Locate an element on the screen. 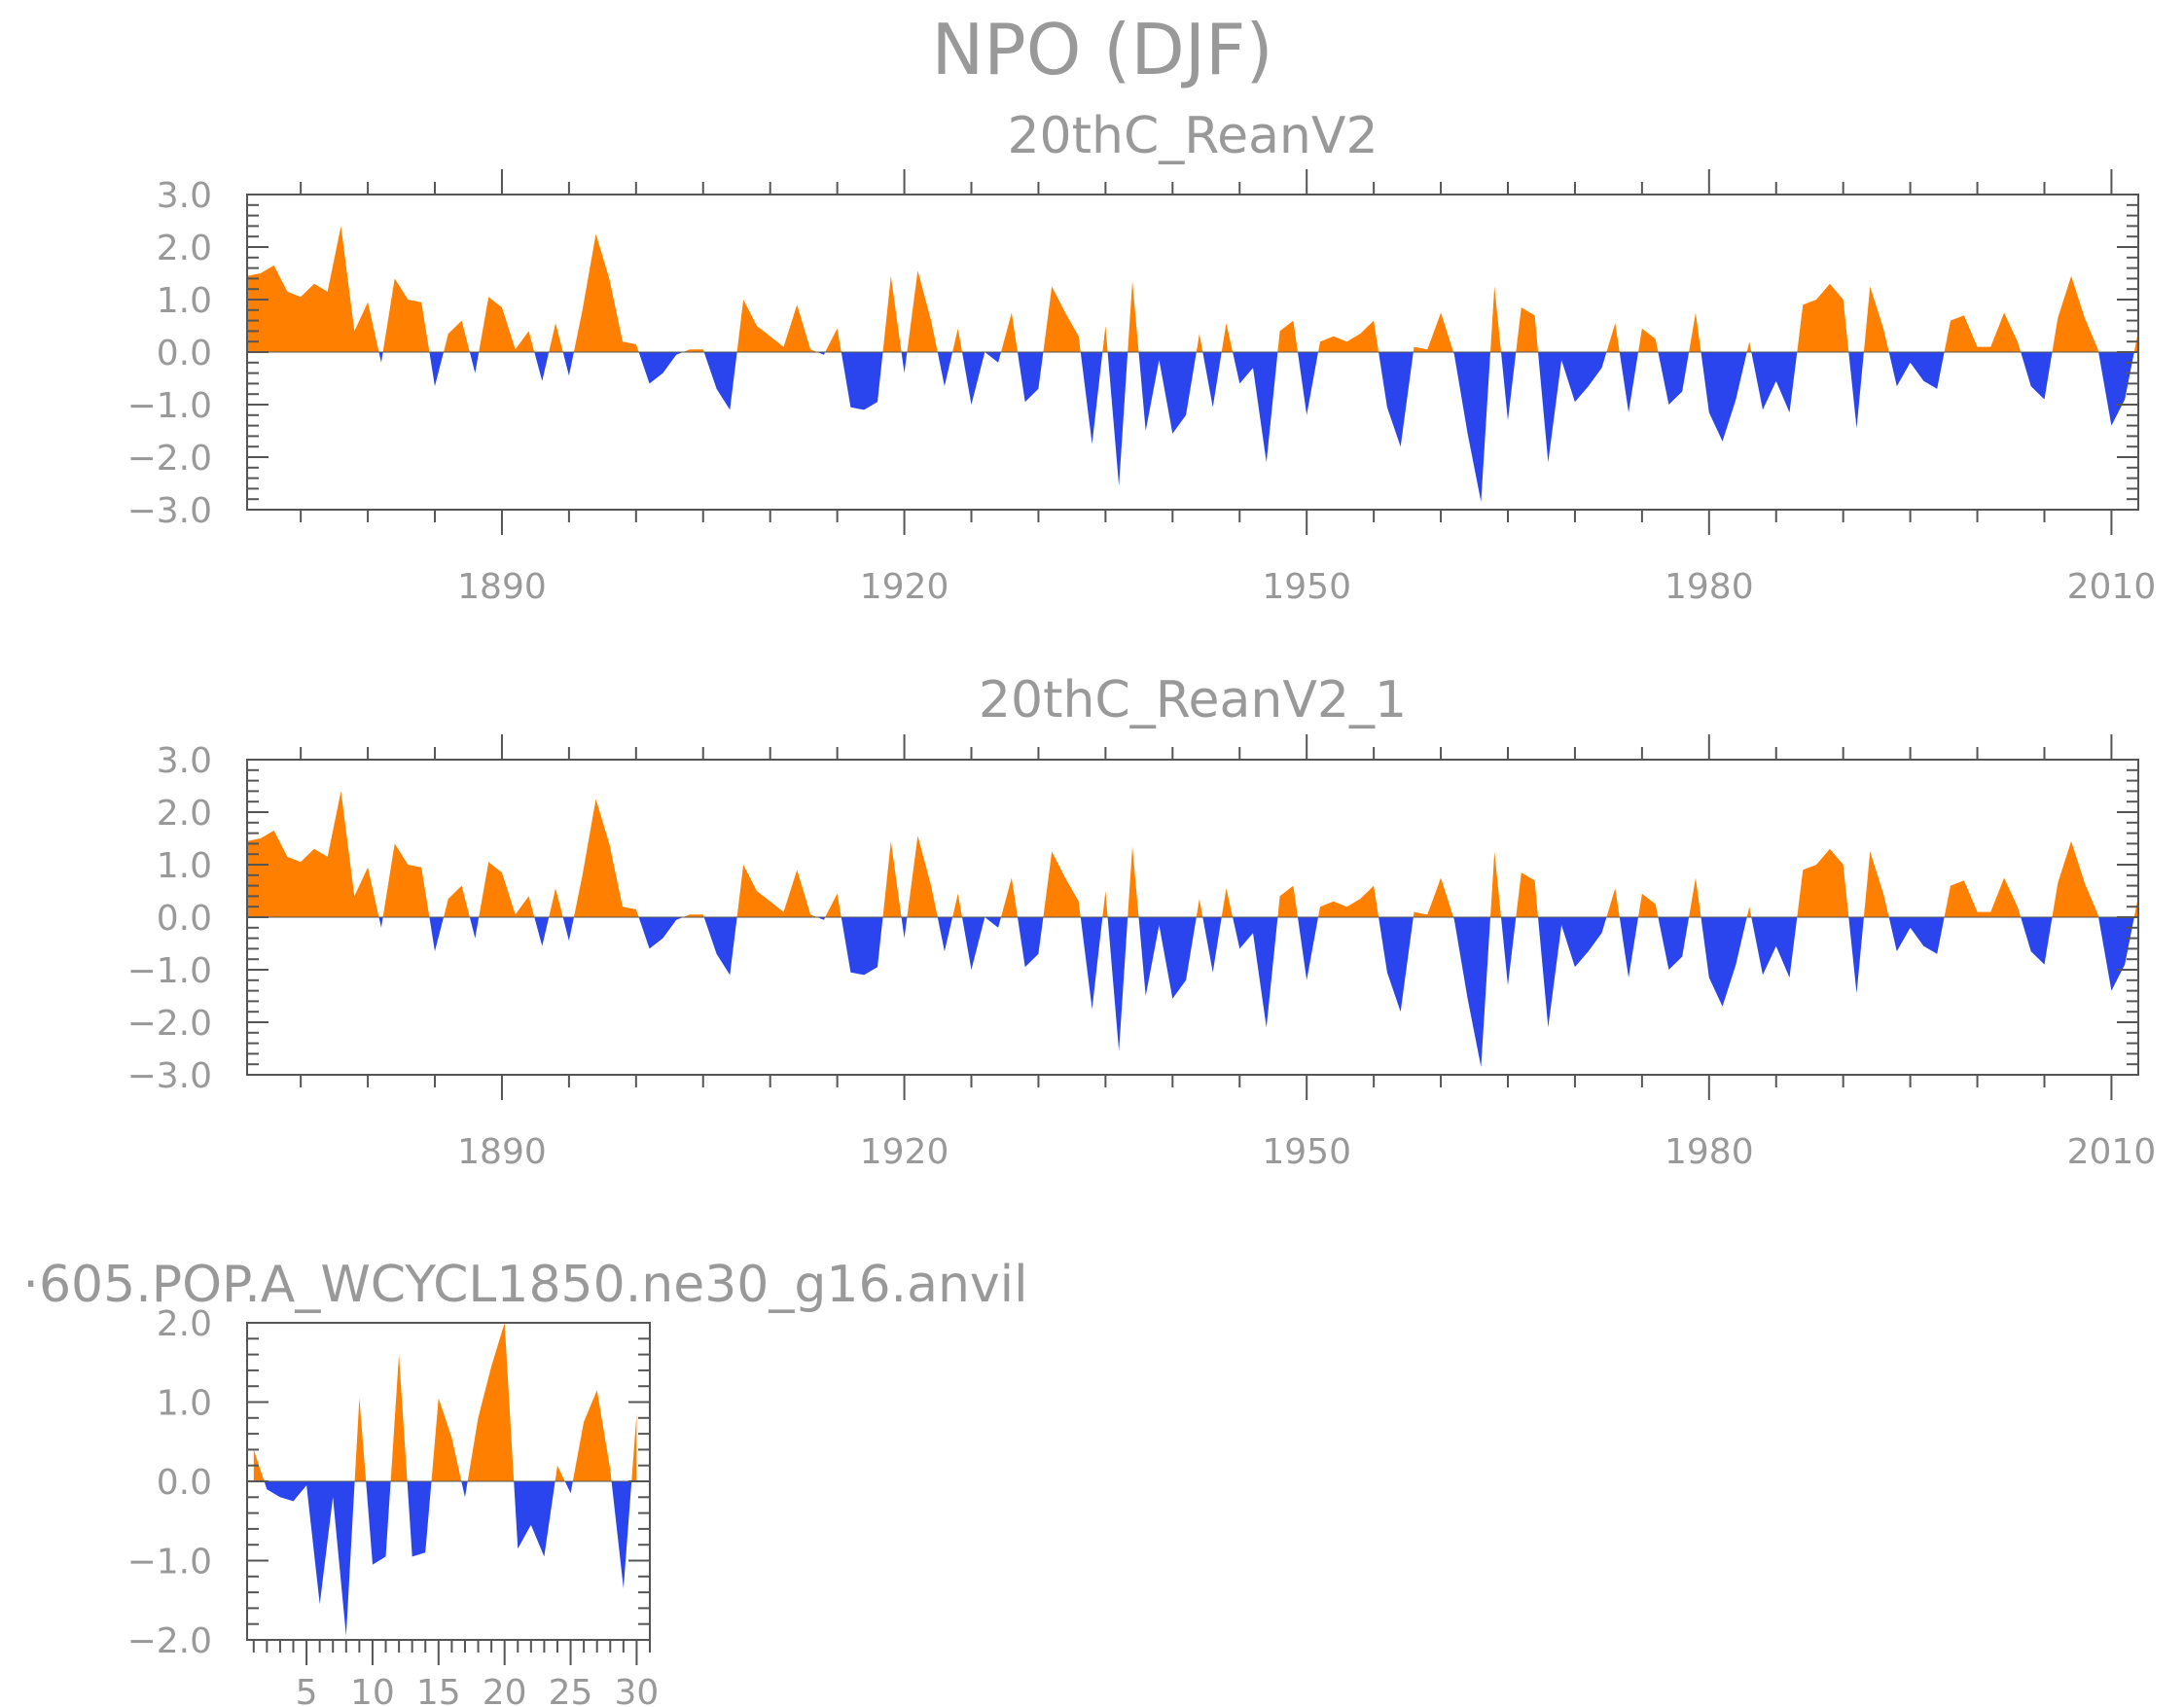 This screenshot has width=2184, height=1707. x-tick-label: 25 is located at coordinates (571, 1690).